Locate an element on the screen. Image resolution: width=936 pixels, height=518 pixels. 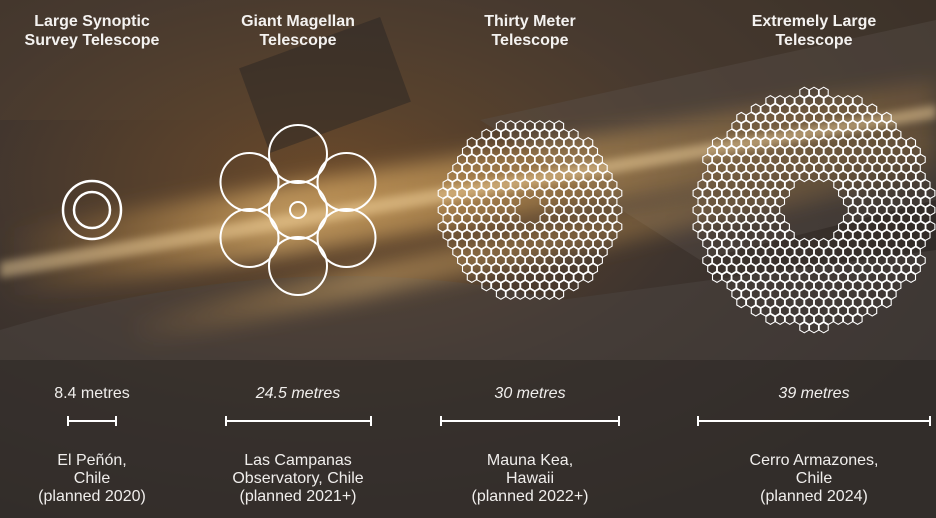
elt-mirror-diagram is located at coordinates (814, 210).